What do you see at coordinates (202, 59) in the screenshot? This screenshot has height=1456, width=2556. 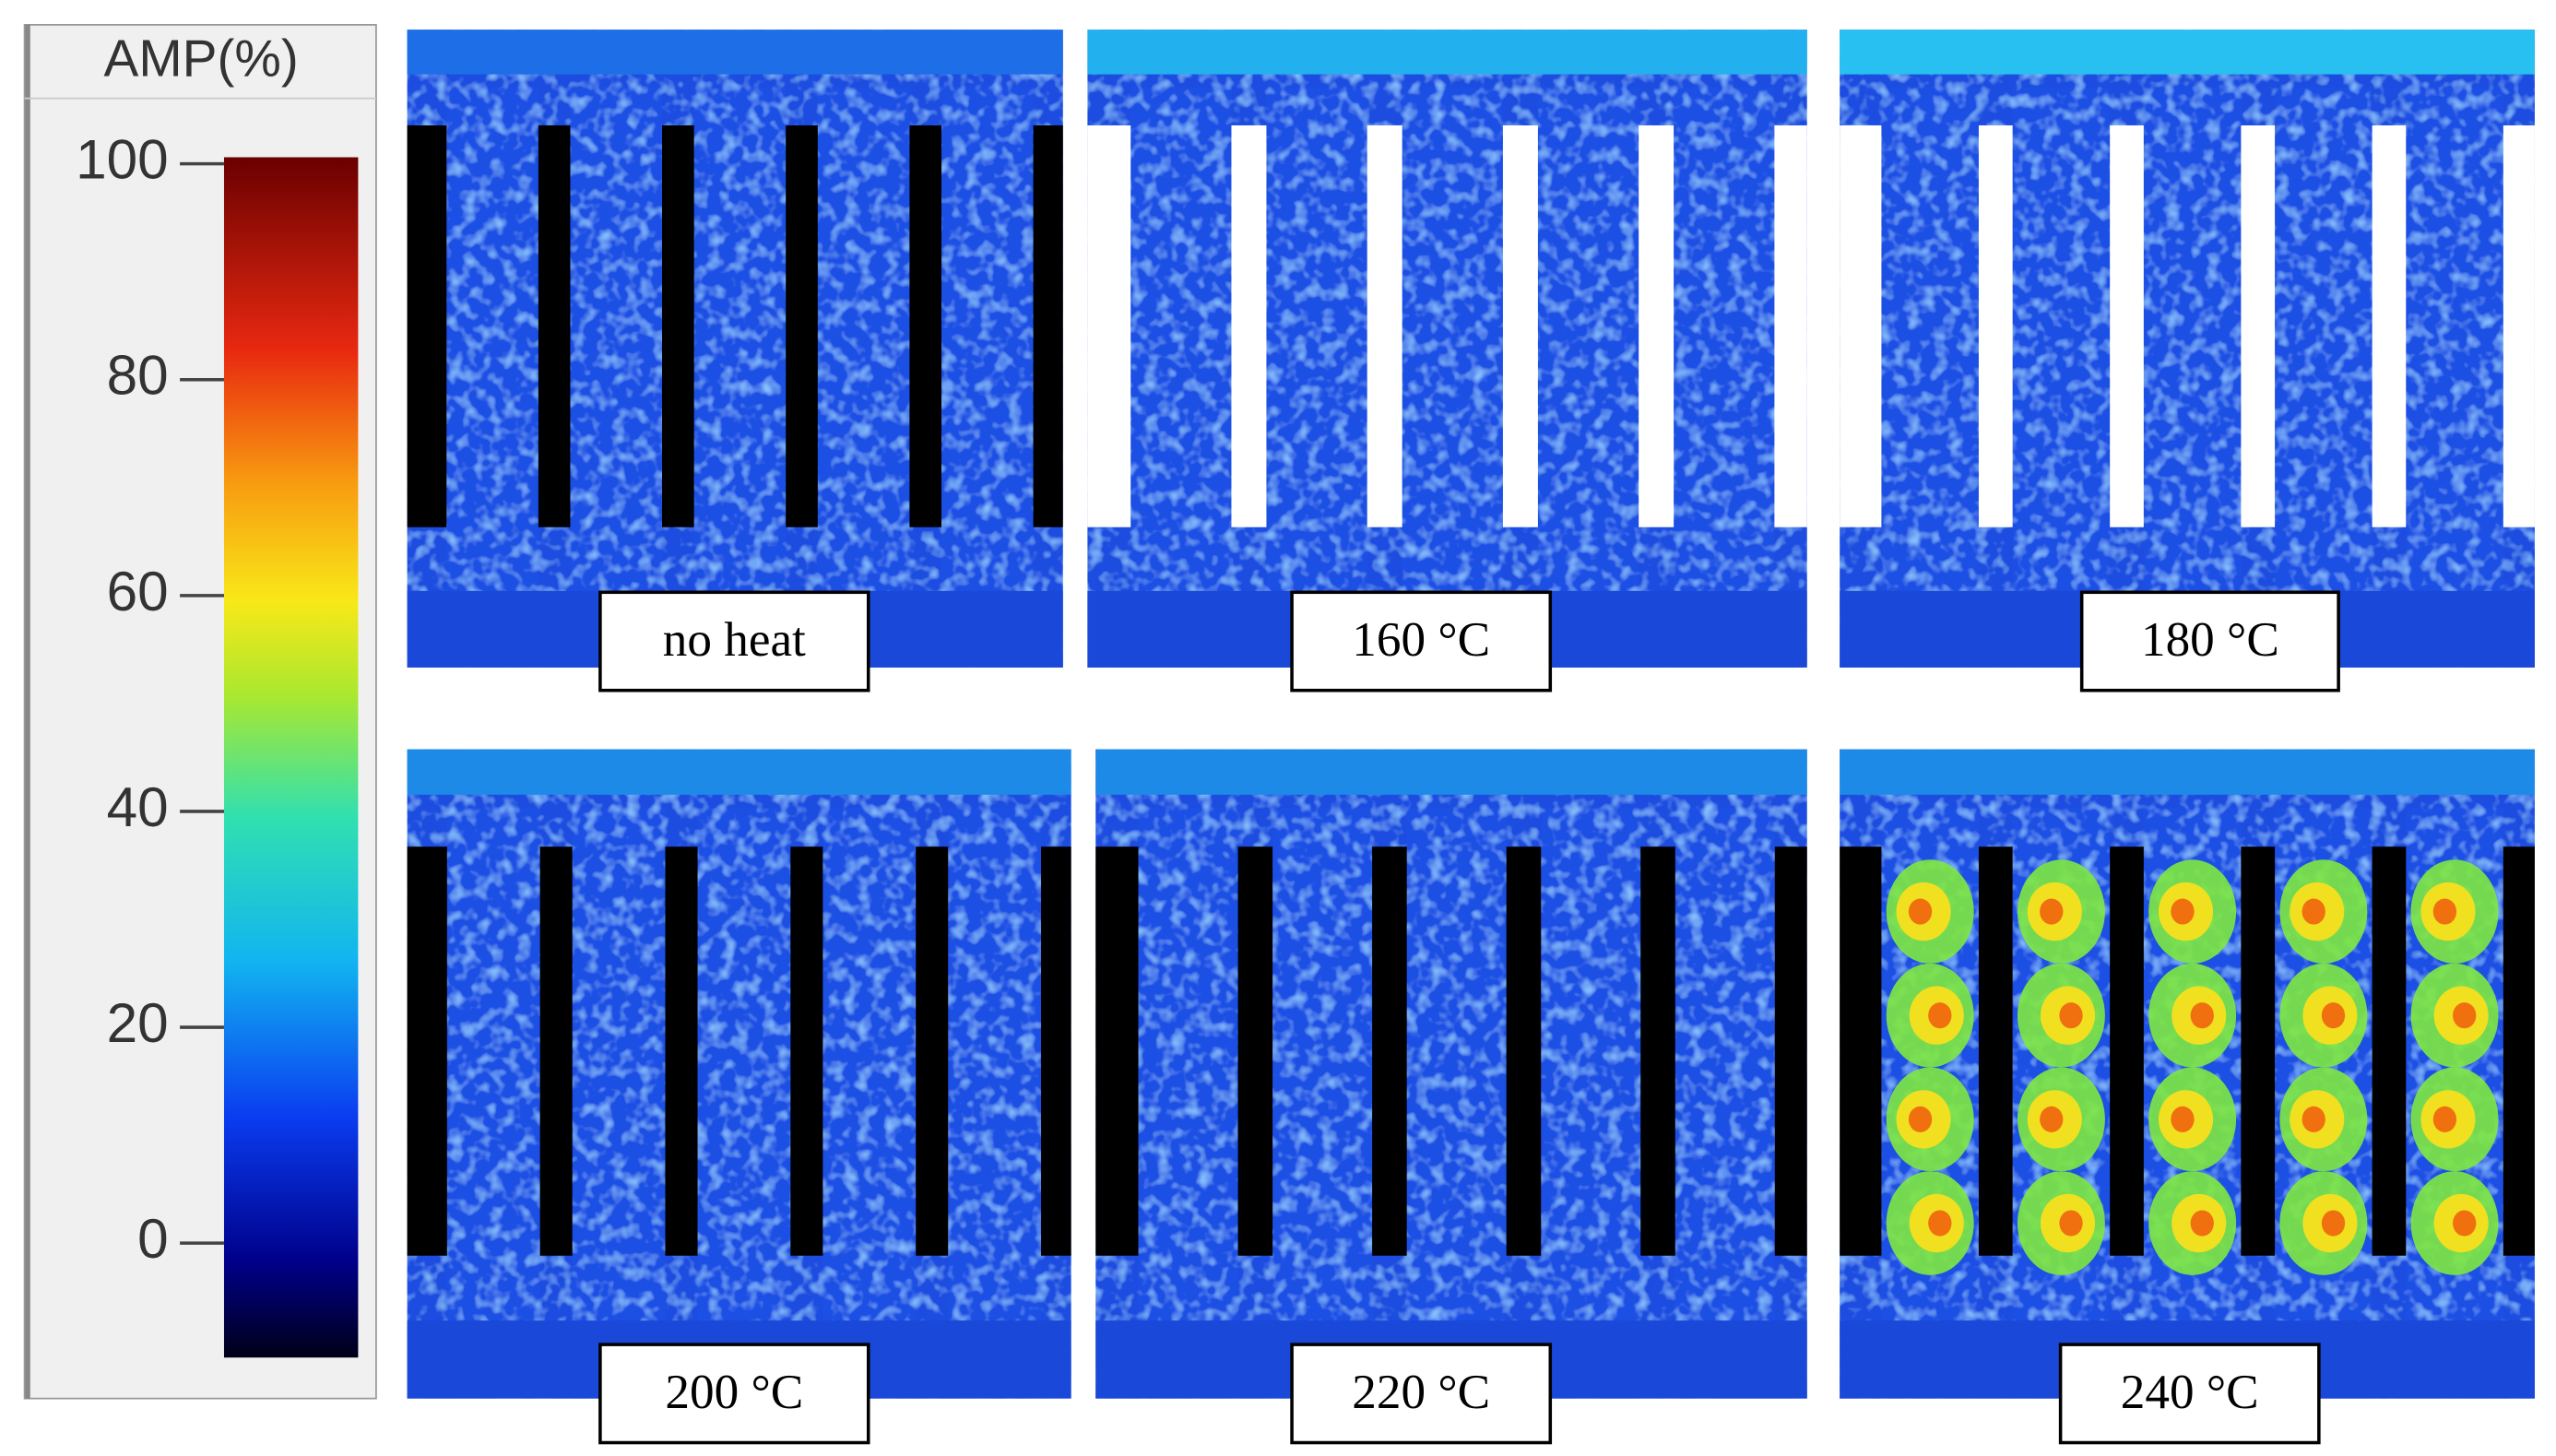 I see `colorbar-title: AMP(%)` at bounding box center [202, 59].